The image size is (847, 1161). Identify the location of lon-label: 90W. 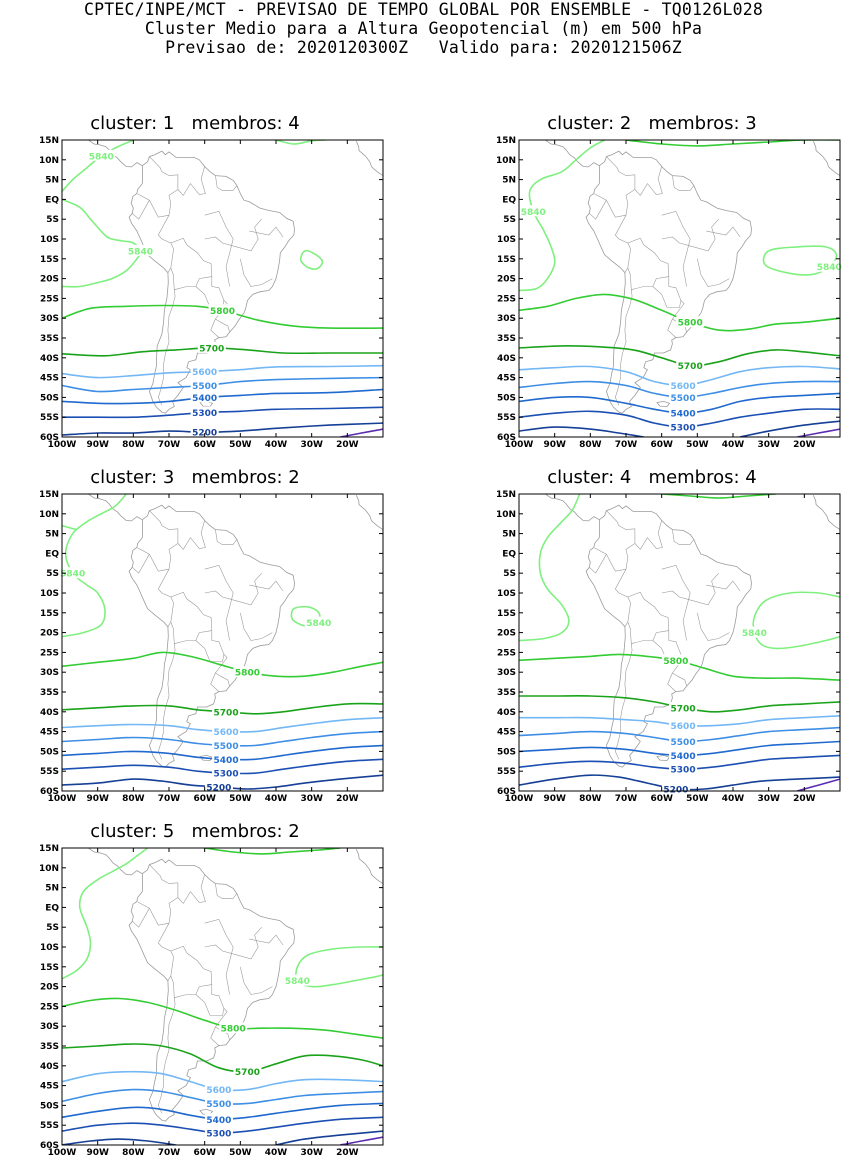
(554, 799).